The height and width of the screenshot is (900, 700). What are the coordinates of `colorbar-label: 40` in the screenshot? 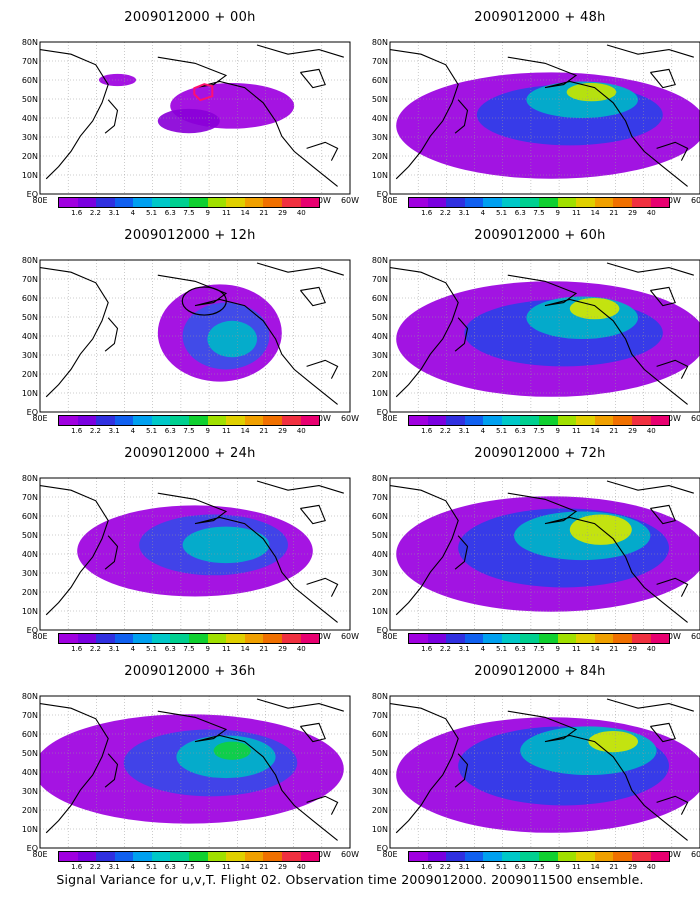 It's located at (651, 867).